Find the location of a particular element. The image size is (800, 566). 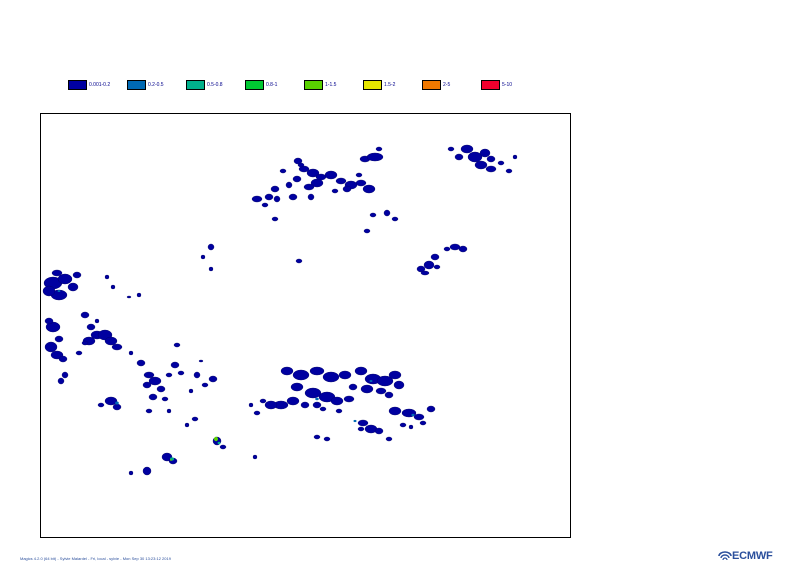

legend-label: 0.8-1 is located at coordinates (272, 85).